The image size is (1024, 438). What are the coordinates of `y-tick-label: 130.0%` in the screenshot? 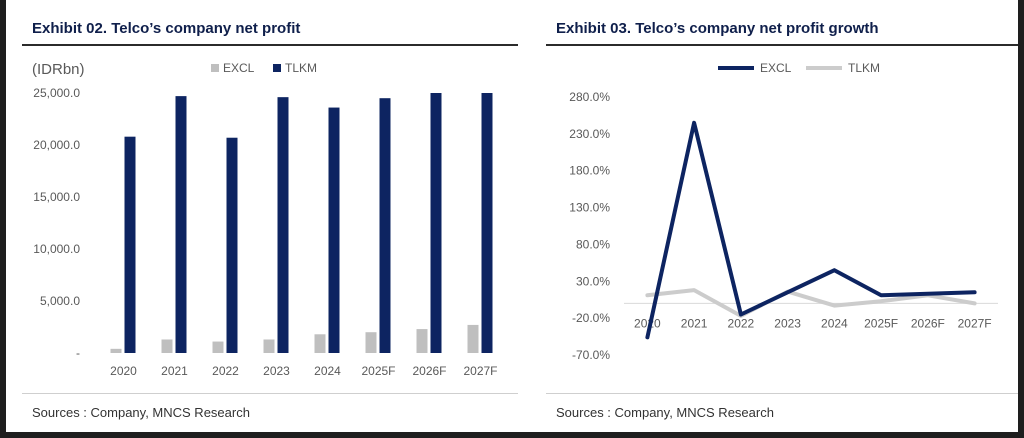 It's located at (589, 208).